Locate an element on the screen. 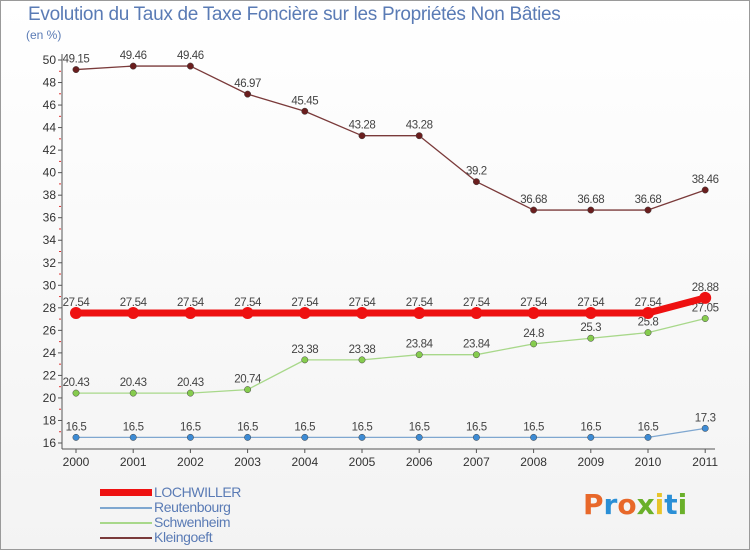 This screenshot has height=550, width=750. y-tick-label: 16 is located at coordinates (50, 443).